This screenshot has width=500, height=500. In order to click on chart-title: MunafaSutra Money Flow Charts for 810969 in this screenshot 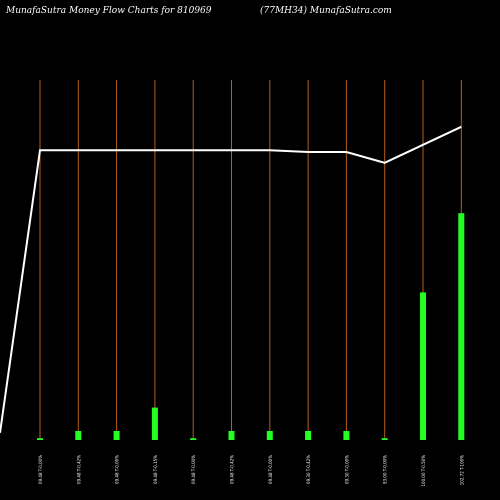, I will do `click(109, 11)`.